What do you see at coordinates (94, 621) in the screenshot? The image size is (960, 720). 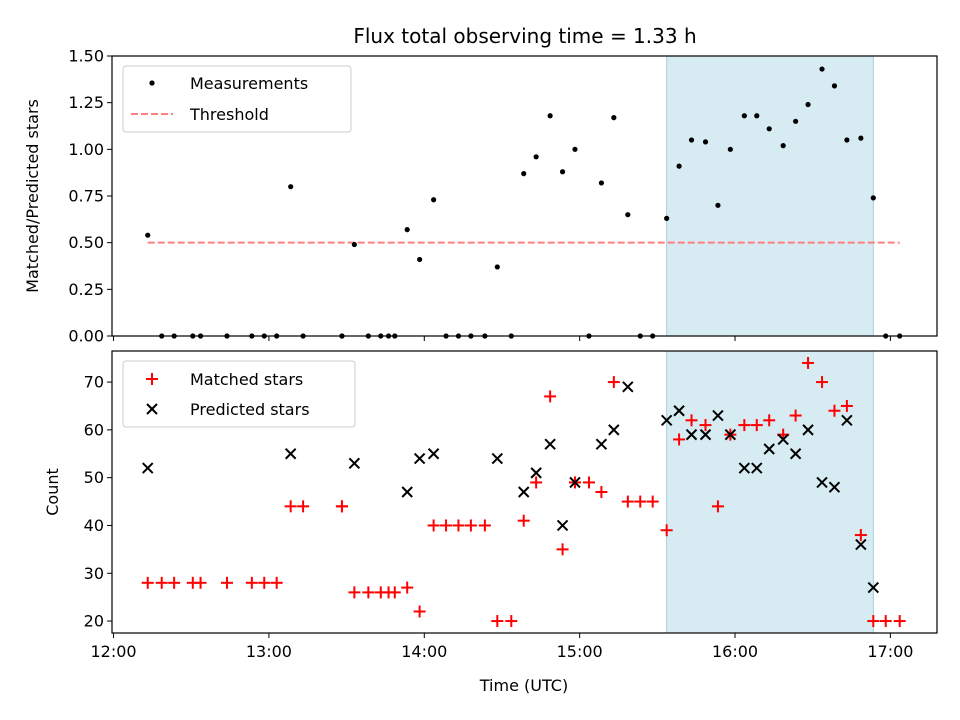 I see `y-tick-label: 20` at bounding box center [94, 621].